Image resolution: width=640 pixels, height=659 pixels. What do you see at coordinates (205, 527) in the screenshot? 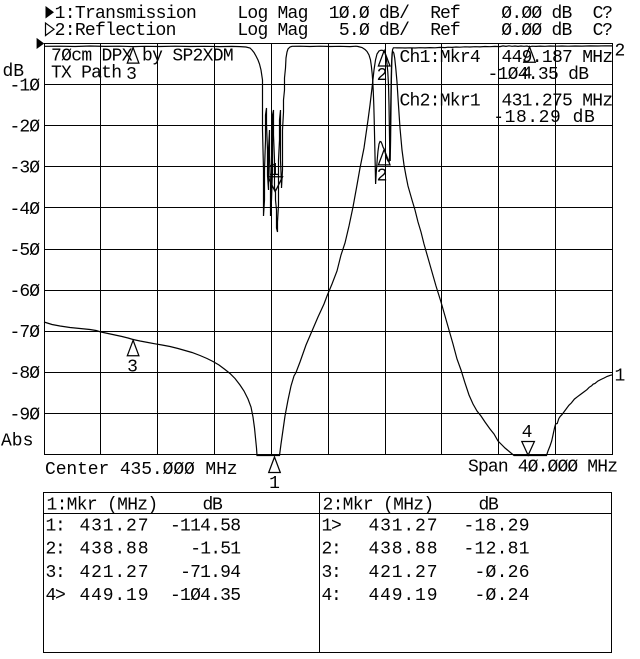
I see `svg-text: -114.58` at bounding box center [205, 527].